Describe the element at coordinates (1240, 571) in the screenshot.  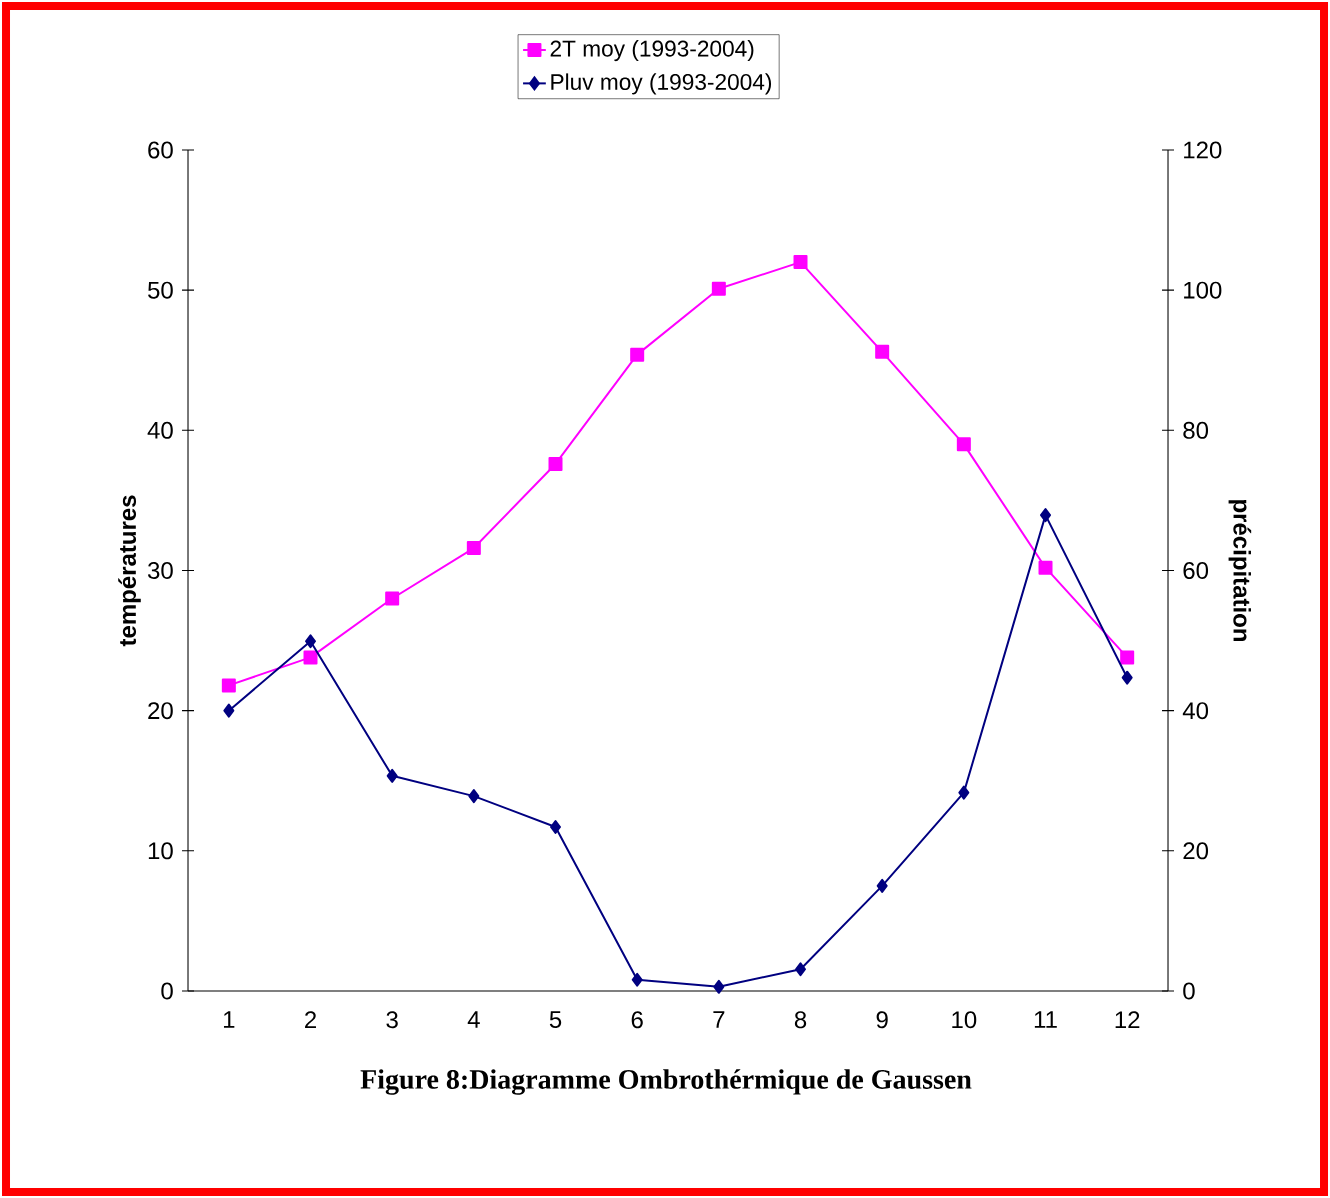
I see `y2-axis-title: précipitation` at that location.